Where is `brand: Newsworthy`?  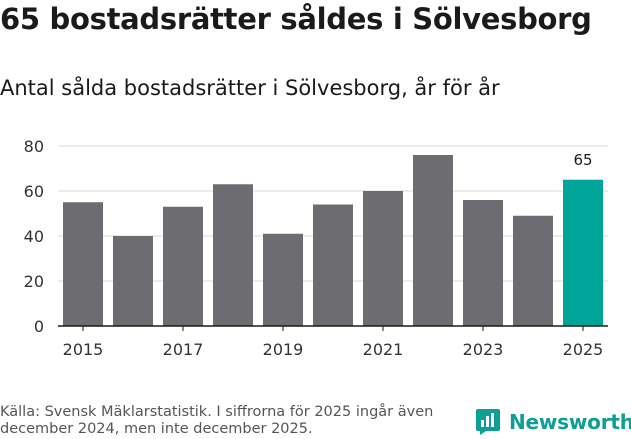 brand: Newsworthy is located at coordinates (553, 422).